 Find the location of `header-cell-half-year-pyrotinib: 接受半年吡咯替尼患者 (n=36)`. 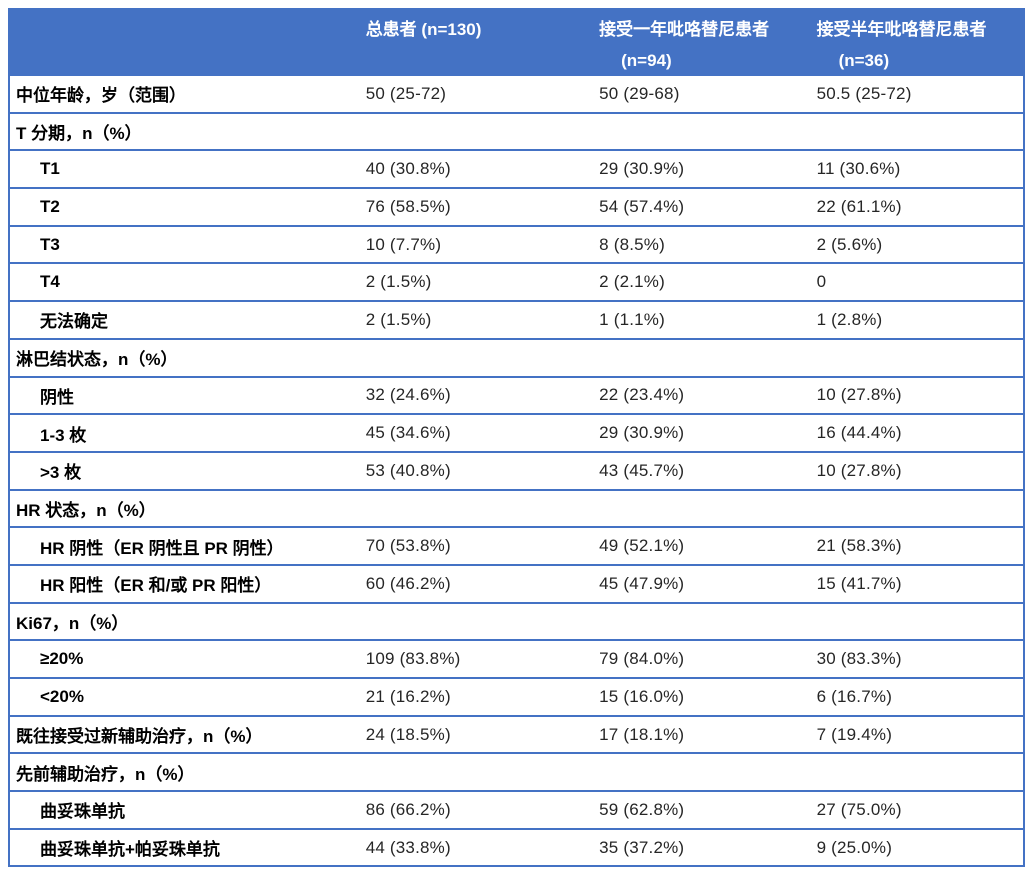

header-cell-half-year-pyrotinib: 接受半年吡咯替尼患者 (n=36) is located at coordinates (918, 42).